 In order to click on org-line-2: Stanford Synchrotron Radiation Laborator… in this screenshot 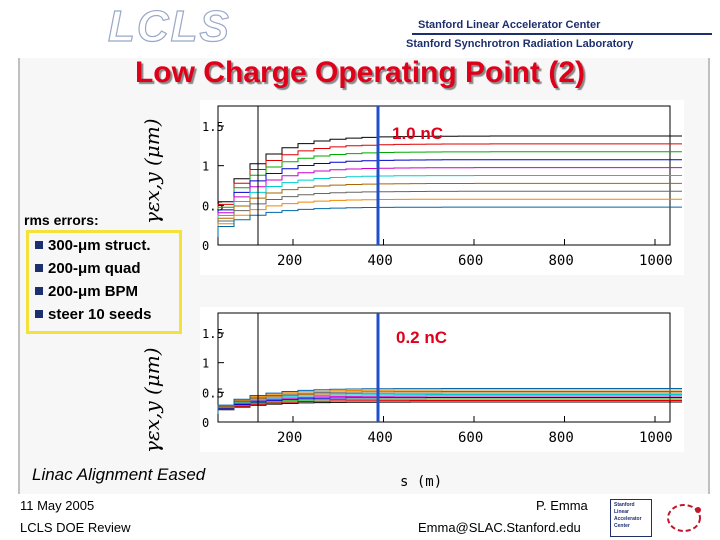, I will do `click(520, 44)`.